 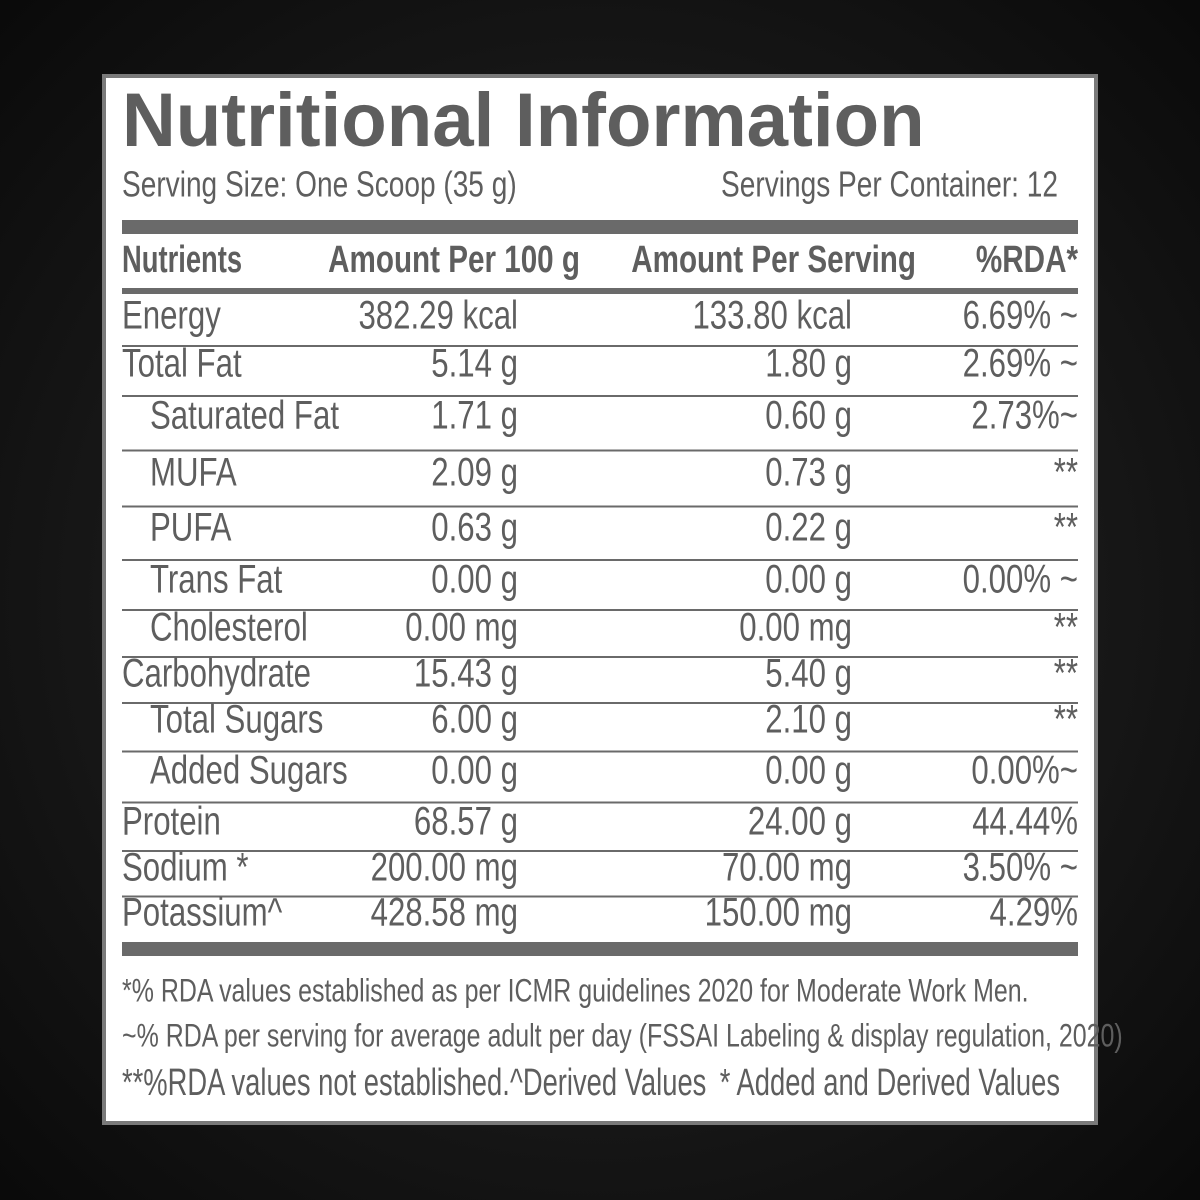 I want to click on footnote: * Added and Derived Values, so click(x=890, y=1083).